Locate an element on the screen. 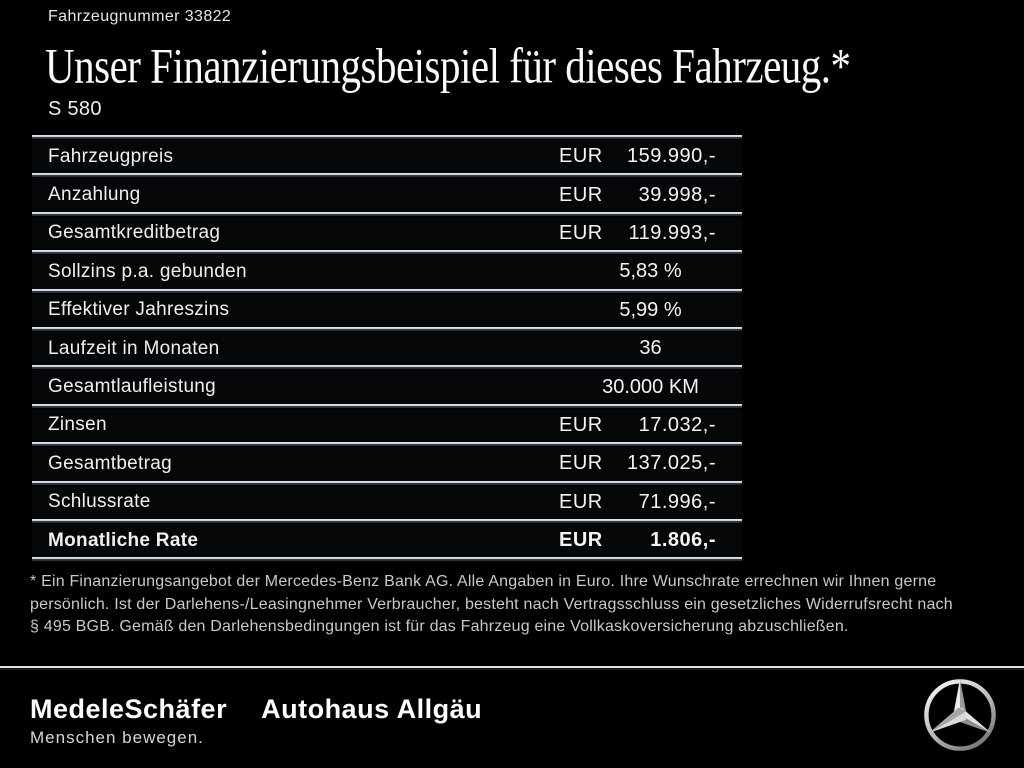 Image resolution: width=1024 pixels, height=768 pixels. table-row: Anzahlung EUR 39.998,- is located at coordinates (387, 195).